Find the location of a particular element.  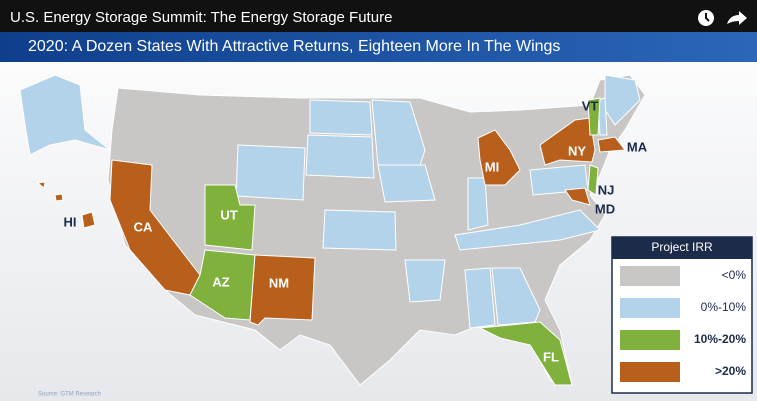

legend-title: Project IRR is located at coordinates (682, 247).